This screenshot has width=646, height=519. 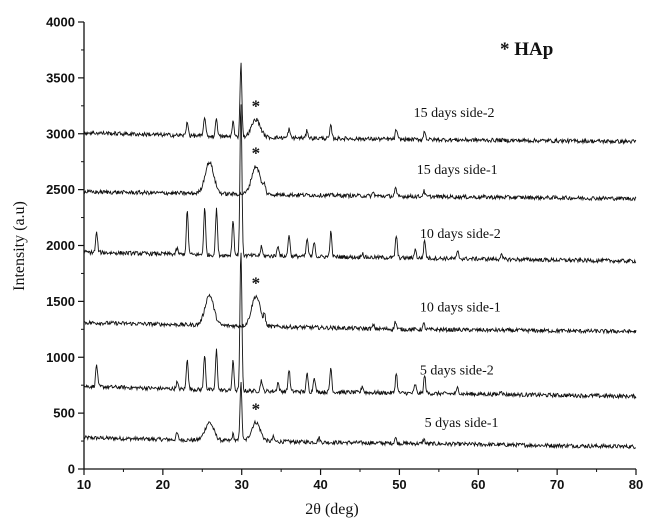 What do you see at coordinates (256, 258) in the screenshot?
I see `hap-markers-group: * * * *` at bounding box center [256, 258].